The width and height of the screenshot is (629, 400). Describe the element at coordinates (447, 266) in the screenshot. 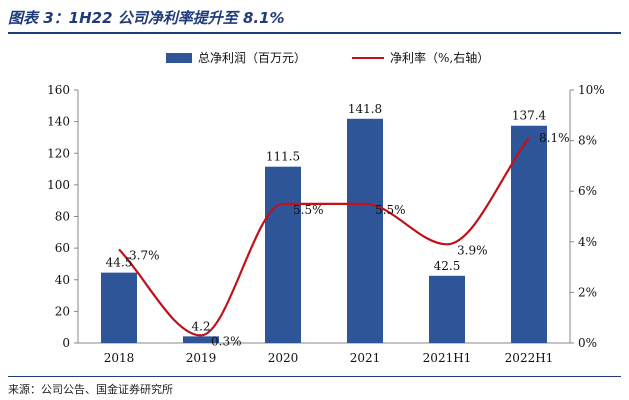

I see `bar-value-label: 42.5` at that location.